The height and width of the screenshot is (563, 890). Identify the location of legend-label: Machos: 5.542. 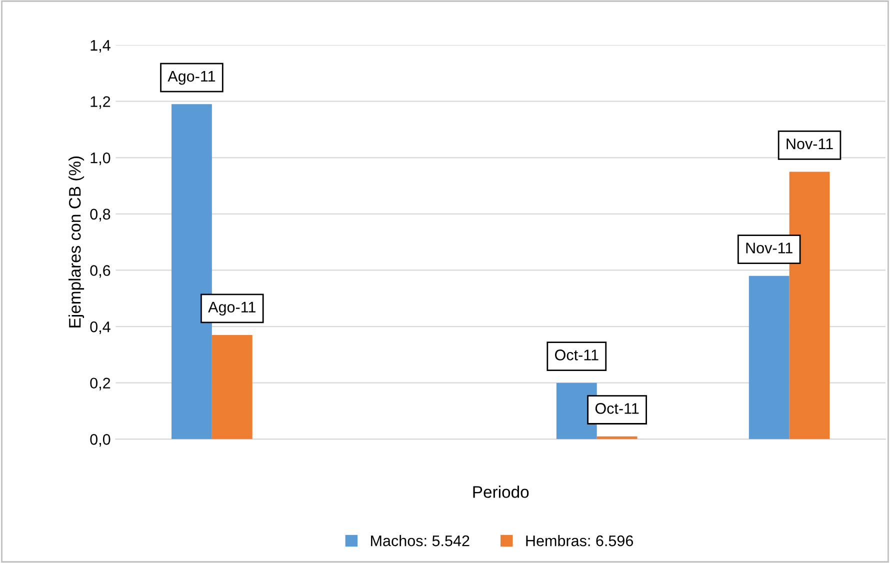
(420, 540).